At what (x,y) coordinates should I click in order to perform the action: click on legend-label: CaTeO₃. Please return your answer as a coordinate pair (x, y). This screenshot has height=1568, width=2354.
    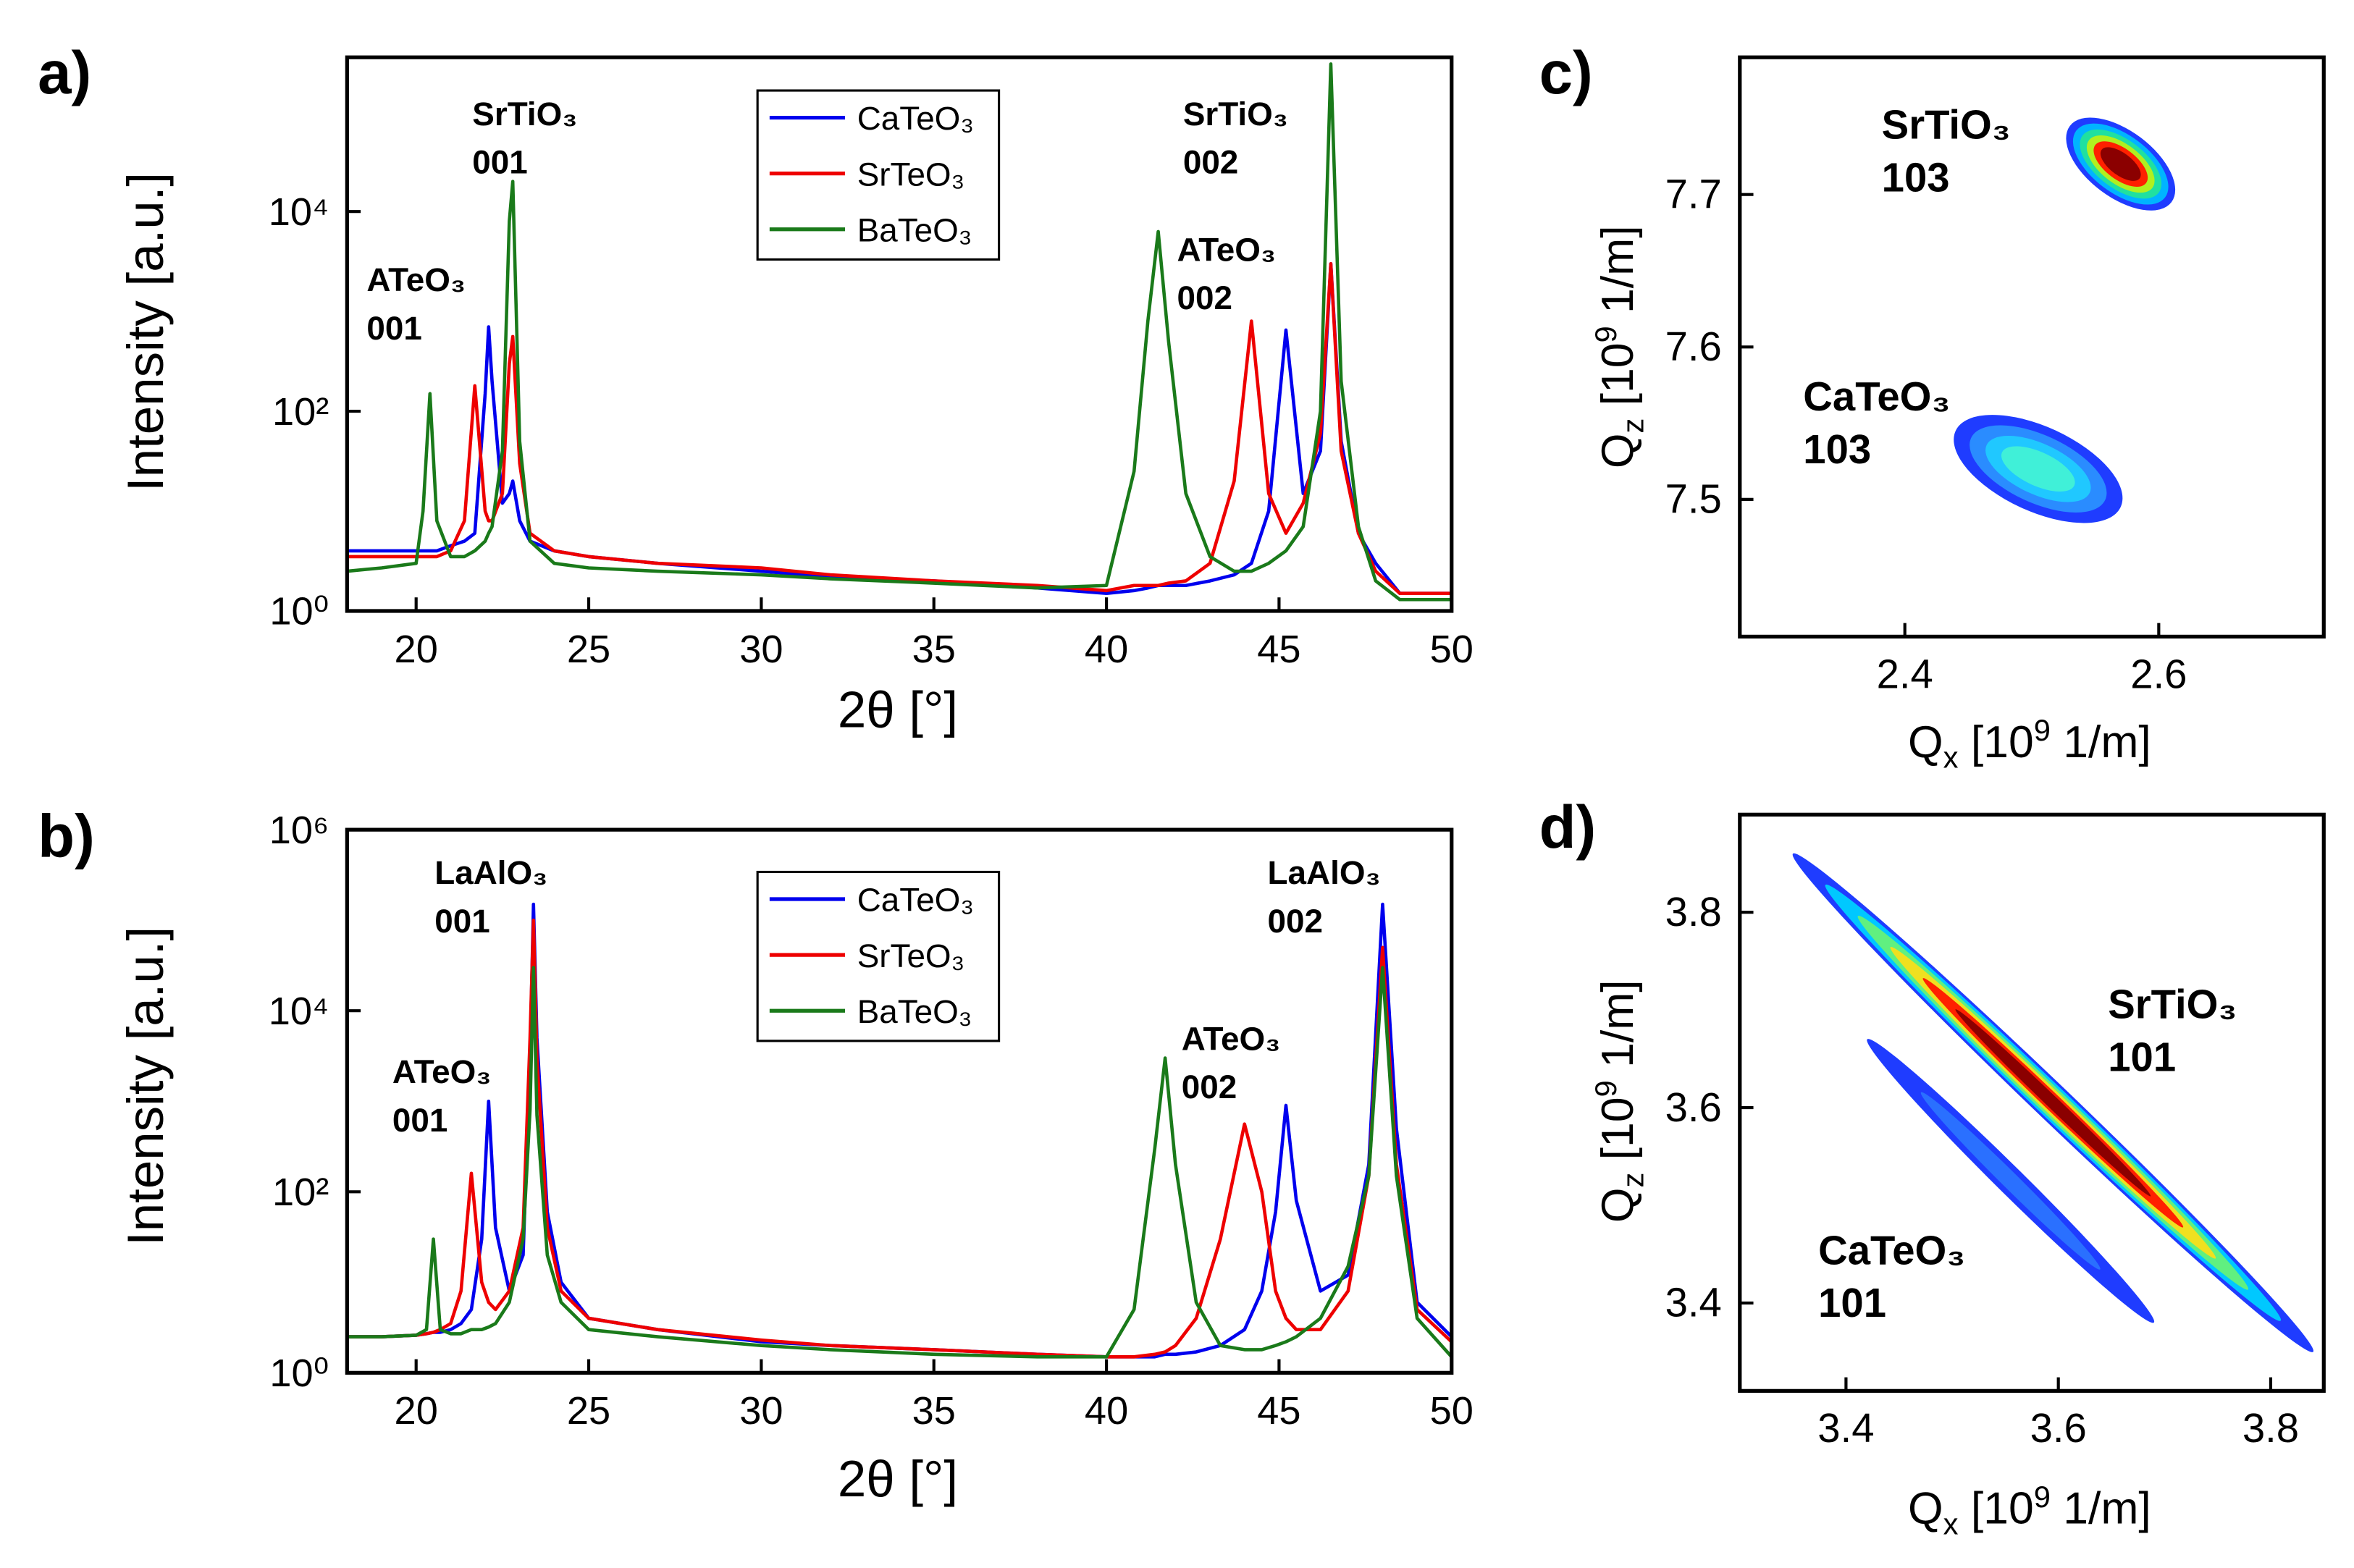
    Looking at the image, I should click on (915, 118).